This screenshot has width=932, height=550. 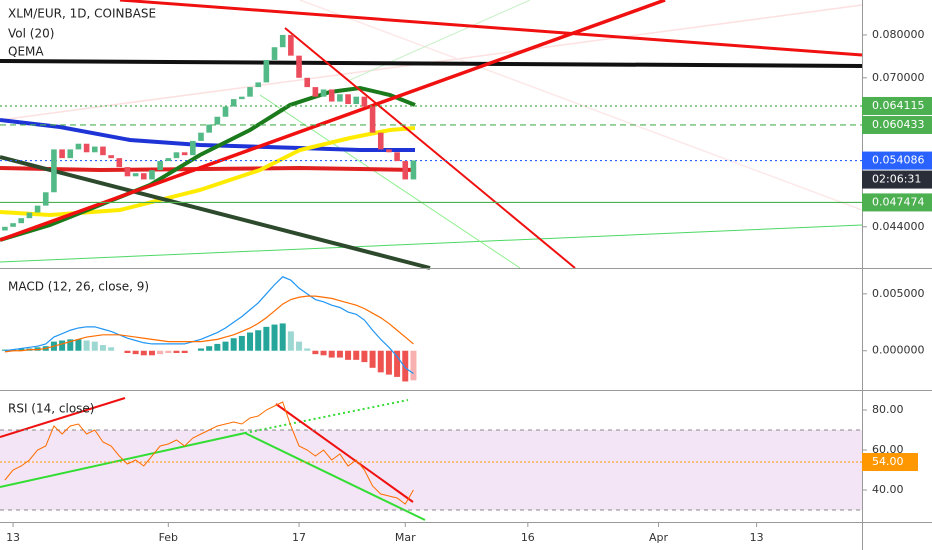 I want to click on rsi-drawings, so click(x=213, y=459).